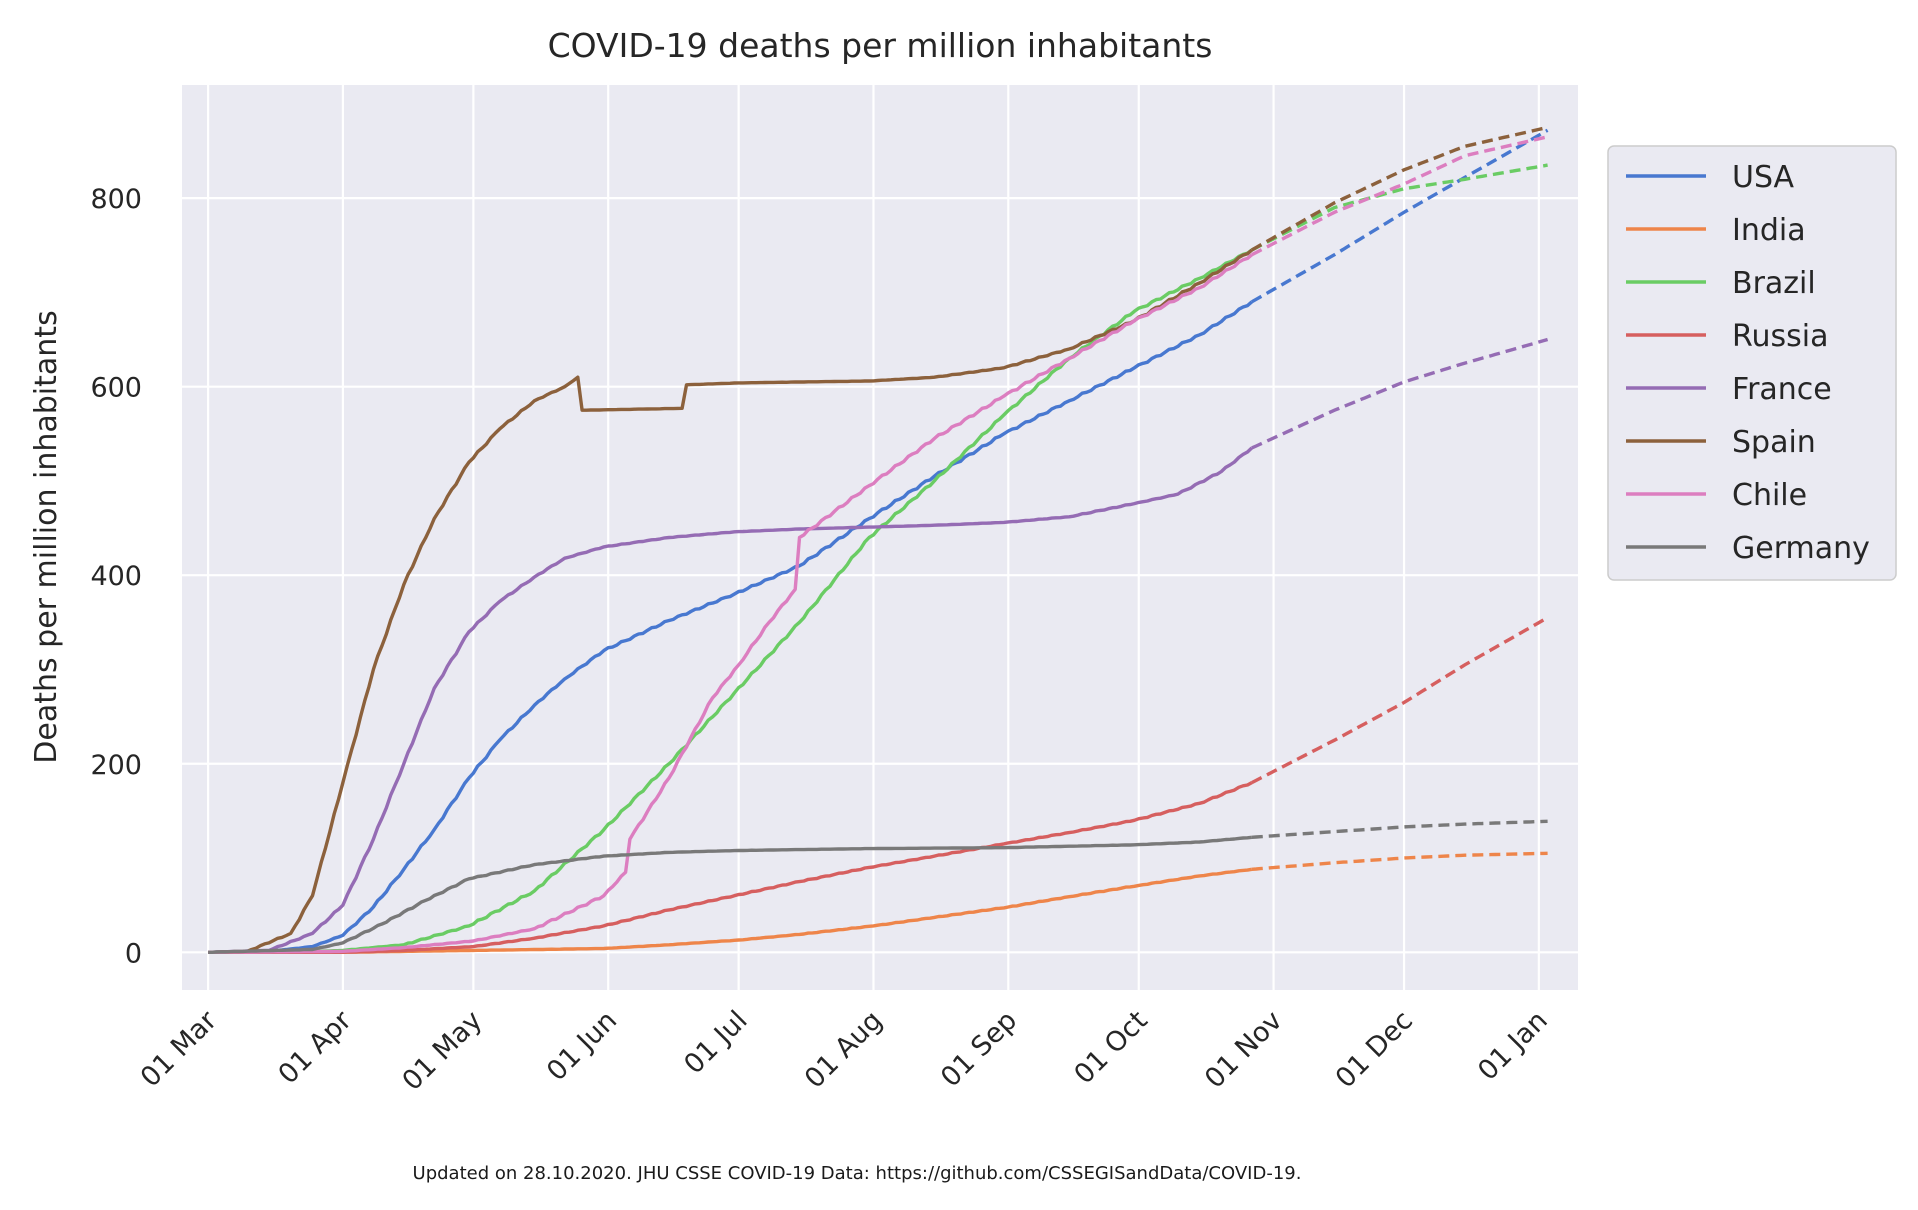 This screenshot has height=1210, width=1918. I want to click on series-forecast-india, so click(1399, 861).